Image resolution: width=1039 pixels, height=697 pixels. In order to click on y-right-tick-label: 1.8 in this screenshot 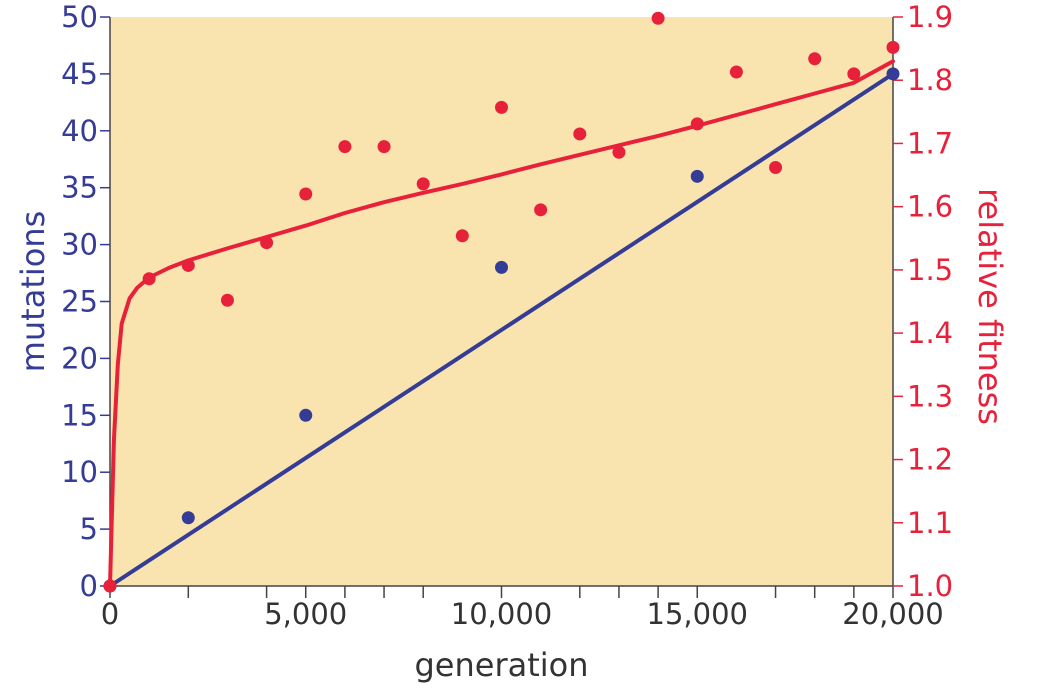, I will do `click(930, 80)`.